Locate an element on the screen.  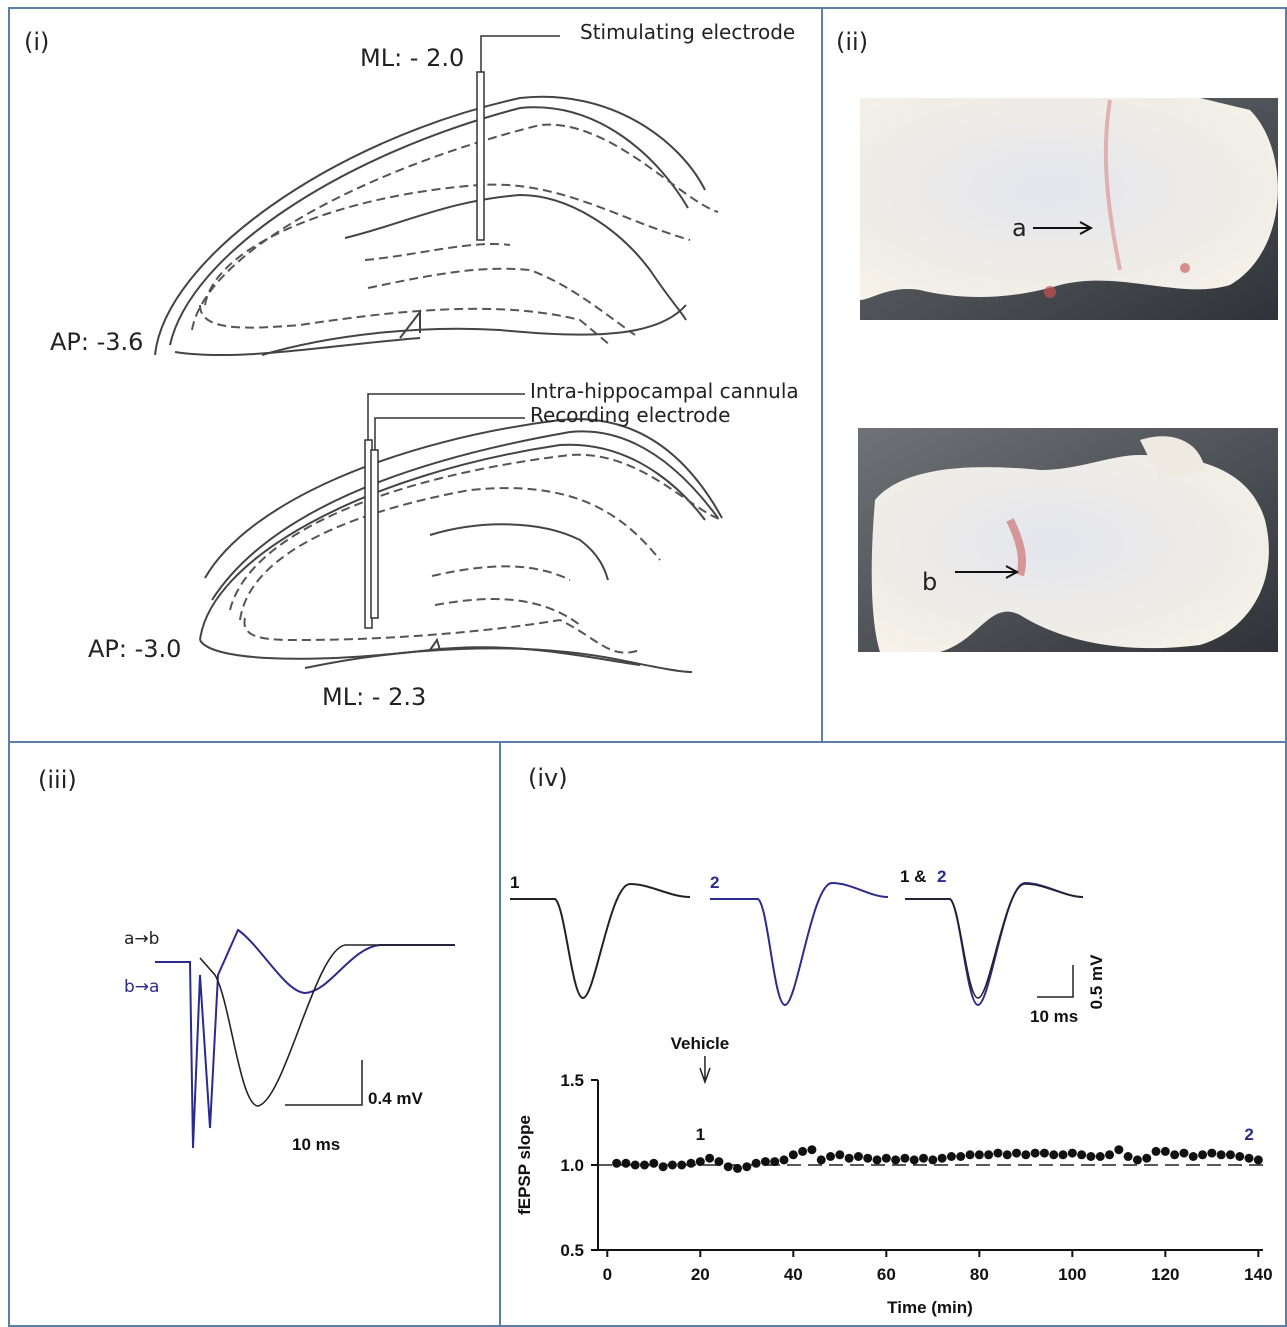
trace-label: 1 is located at coordinates (514, 882).